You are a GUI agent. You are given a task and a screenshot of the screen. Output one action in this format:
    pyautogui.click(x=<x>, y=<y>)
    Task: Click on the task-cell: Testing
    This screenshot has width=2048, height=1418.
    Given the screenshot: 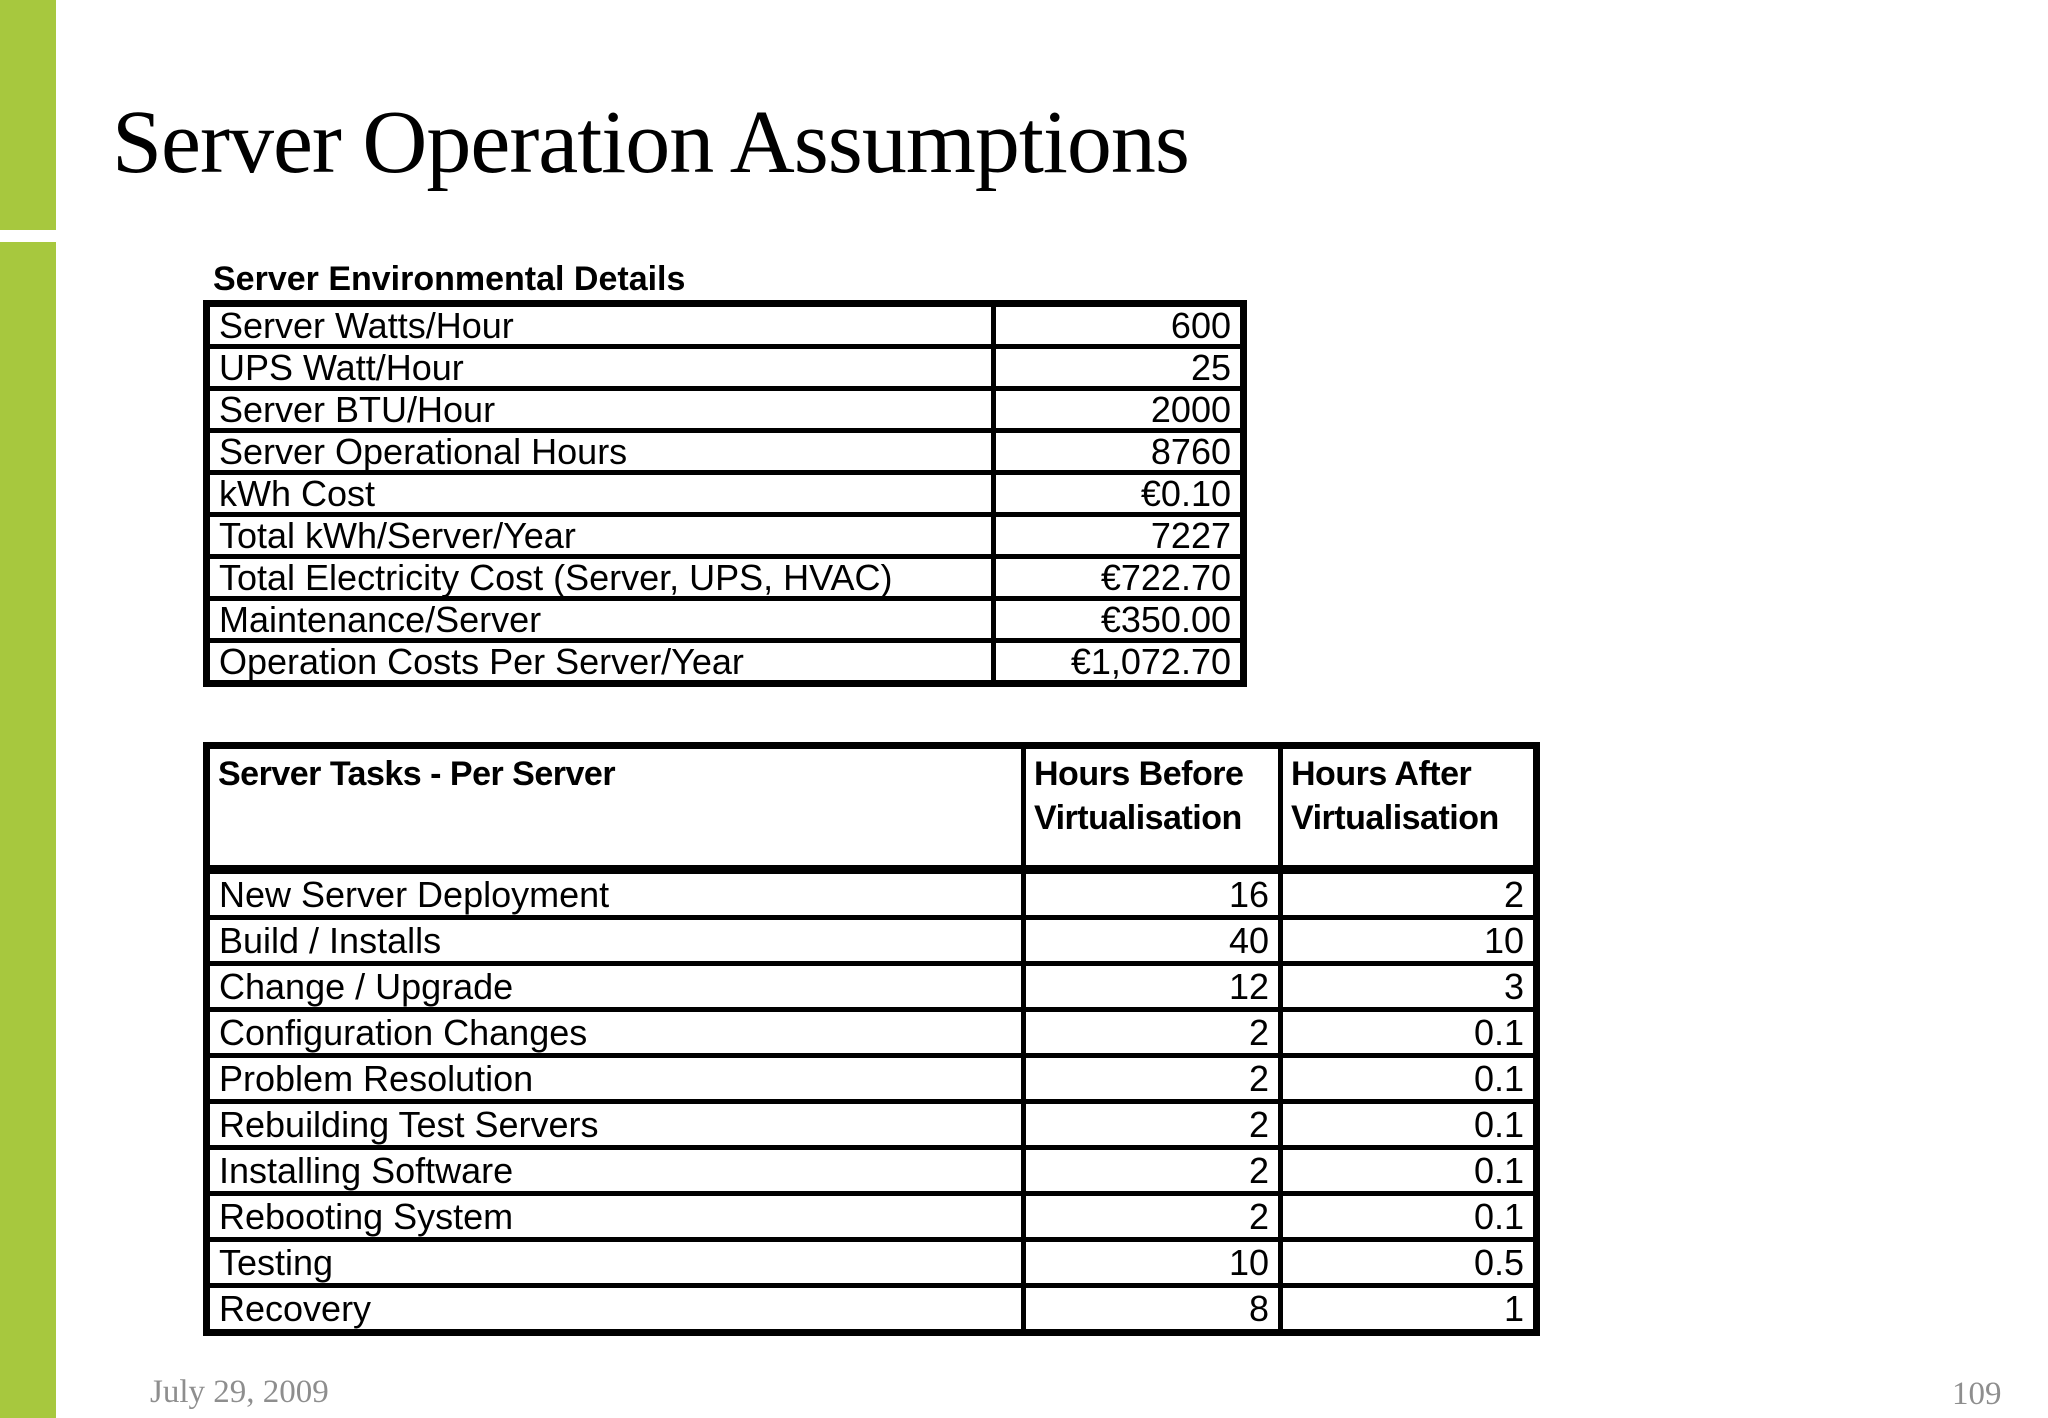 What is the action you would take?
    pyautogui.click(x=615, y=1262)
    